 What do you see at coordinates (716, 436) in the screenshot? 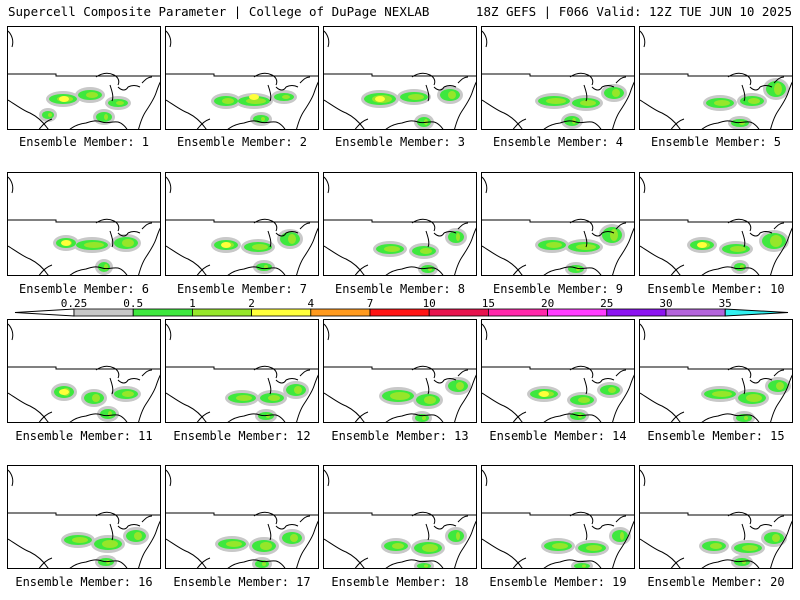
I see `member-label-15: Ensemble Member: 15` at bounding box center [716, 436].